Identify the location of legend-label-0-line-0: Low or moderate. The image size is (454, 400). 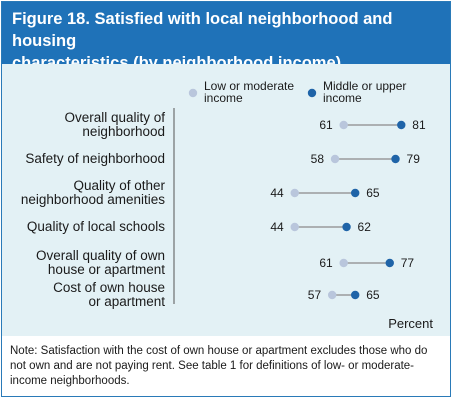
(249, 86).